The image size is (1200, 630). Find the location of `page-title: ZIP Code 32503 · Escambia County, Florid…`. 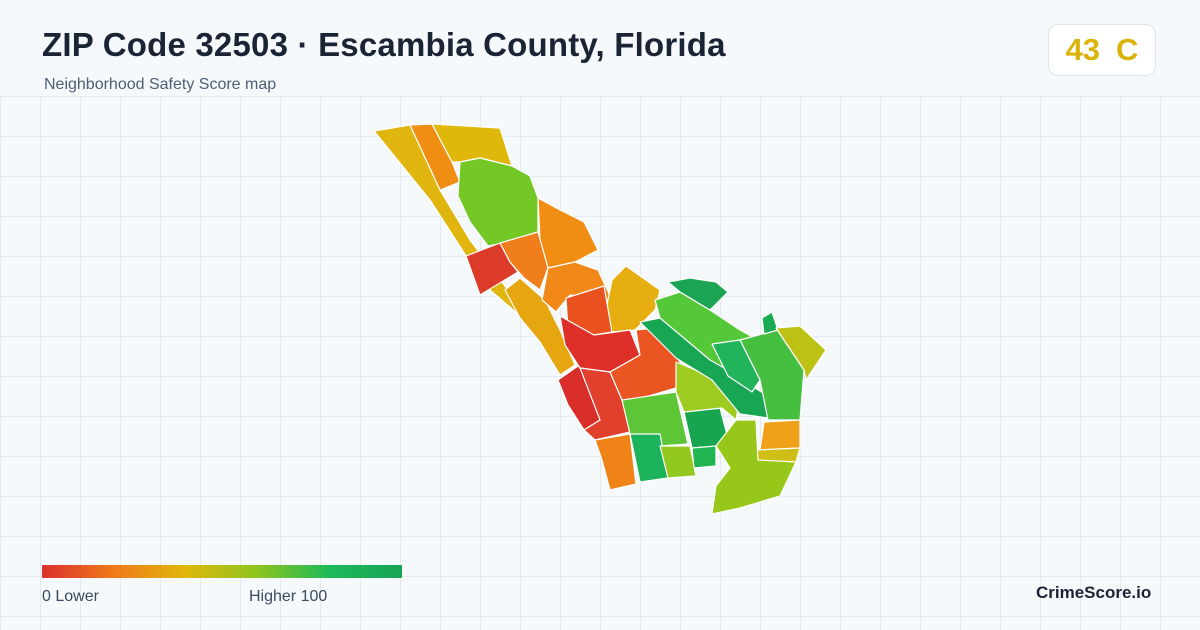

page-title: ZIP Code 32503 · Escambia County, Florid… is located at coordinates (384, 44).